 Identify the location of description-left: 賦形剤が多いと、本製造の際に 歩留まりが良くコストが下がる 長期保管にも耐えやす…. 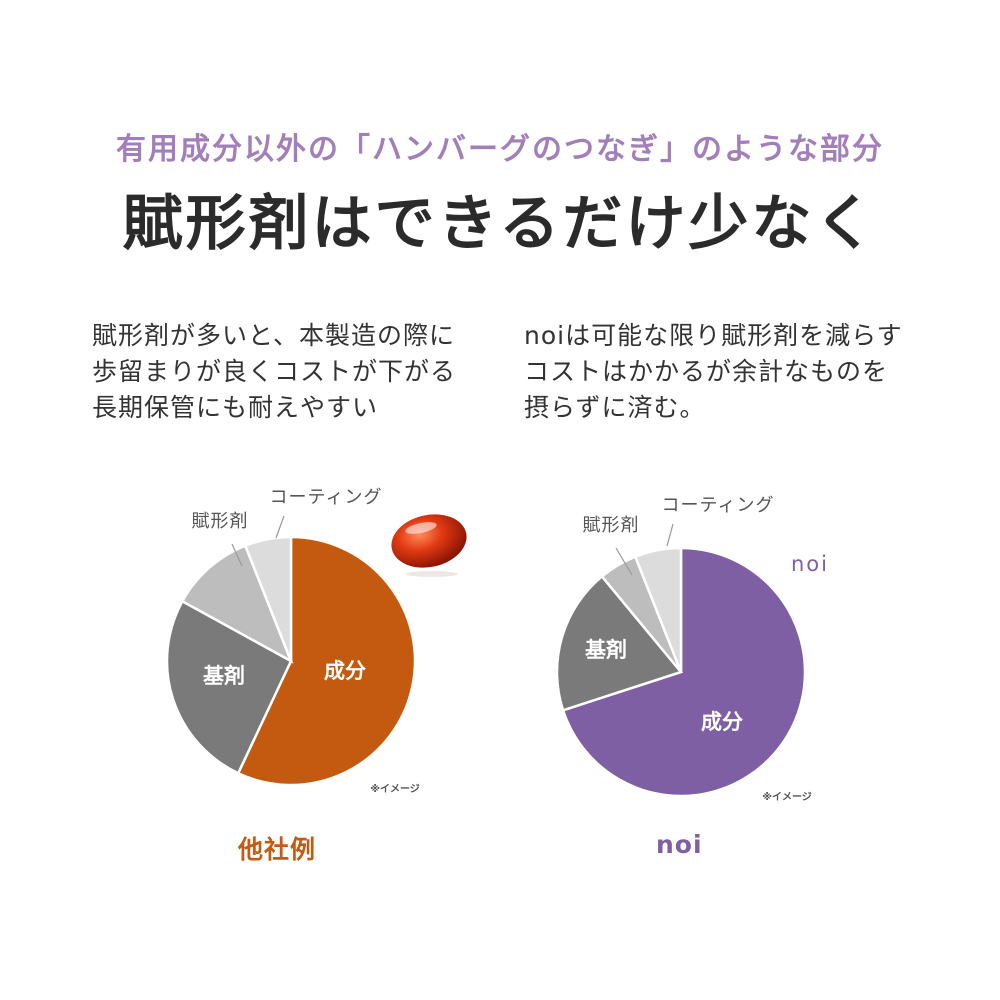
(274, 372).